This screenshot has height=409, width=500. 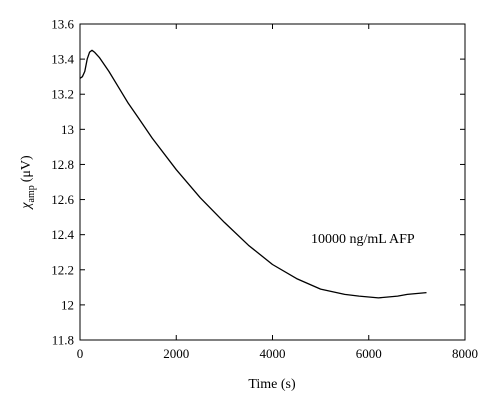 What do you see at coordinates (62, 269) in the screenshot?
I see `y-tick-label: 12.2` at bounding box center [62, 269].